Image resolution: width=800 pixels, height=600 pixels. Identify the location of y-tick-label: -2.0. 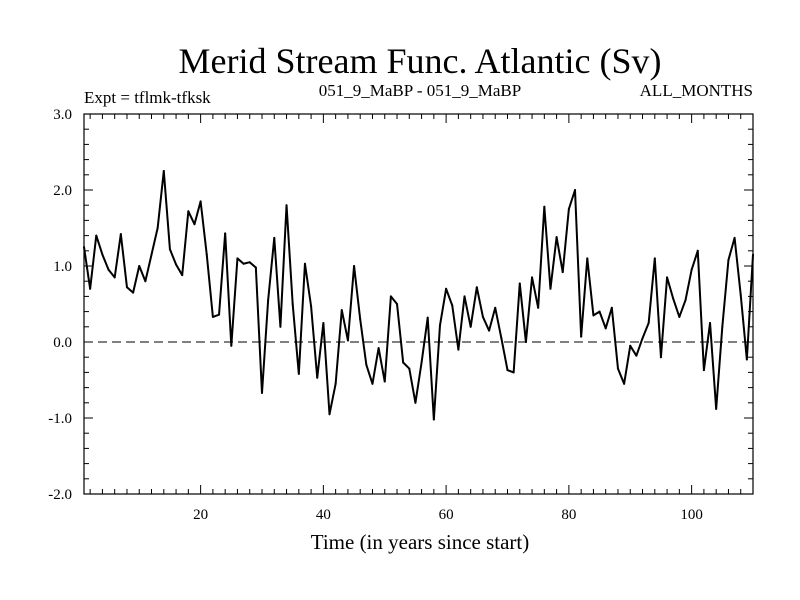
(60, 495).